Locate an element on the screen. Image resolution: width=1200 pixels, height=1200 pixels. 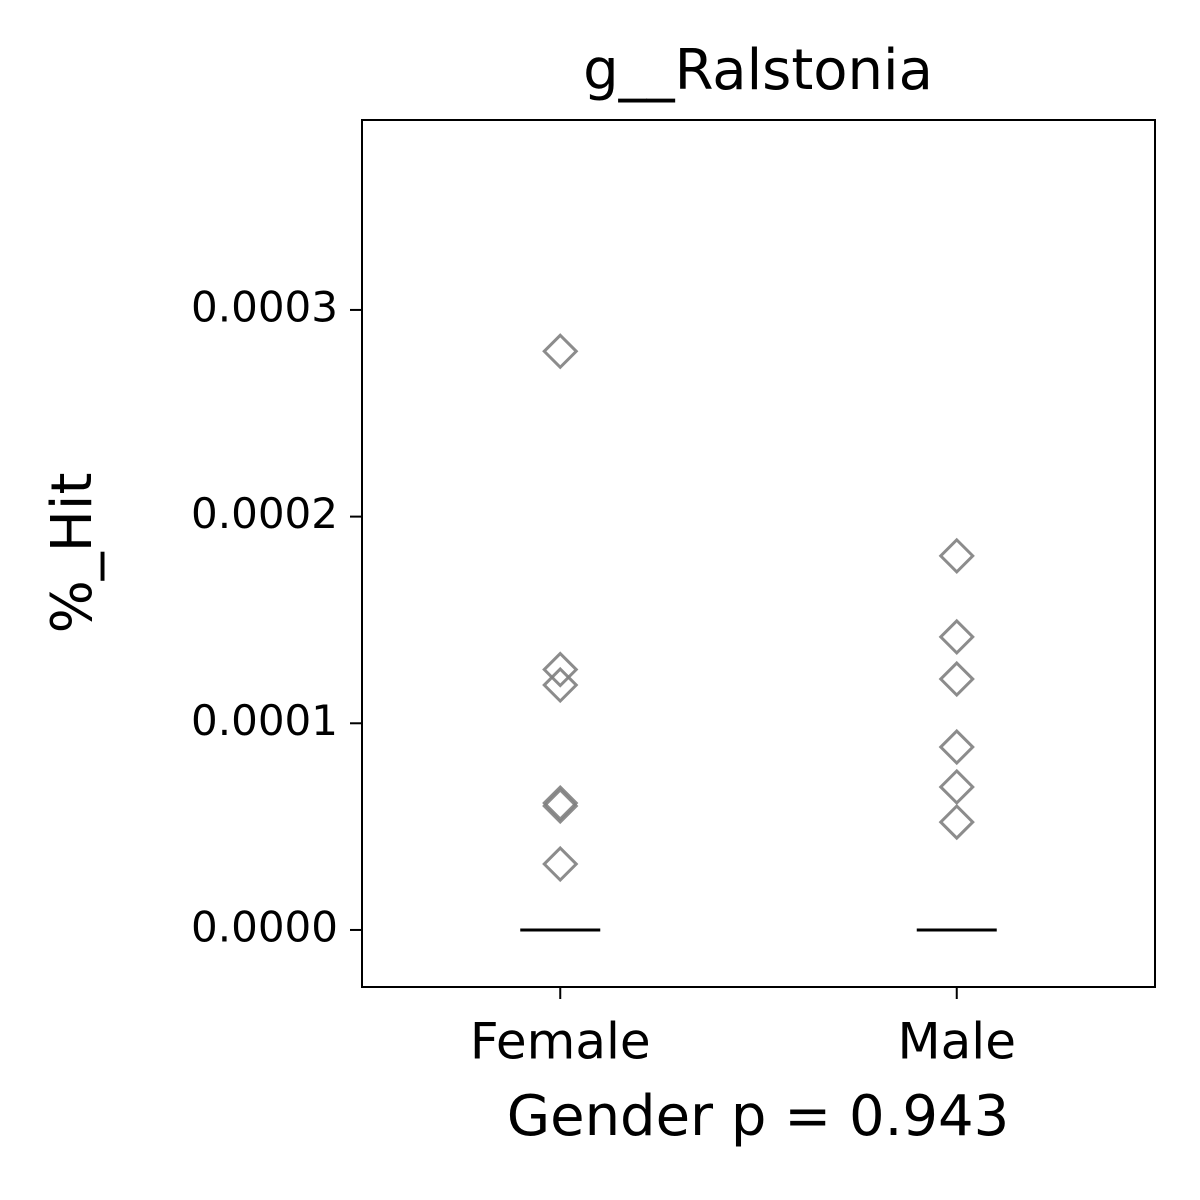
y-tick-label: 0.0000 is located at coordinates (264, 926).